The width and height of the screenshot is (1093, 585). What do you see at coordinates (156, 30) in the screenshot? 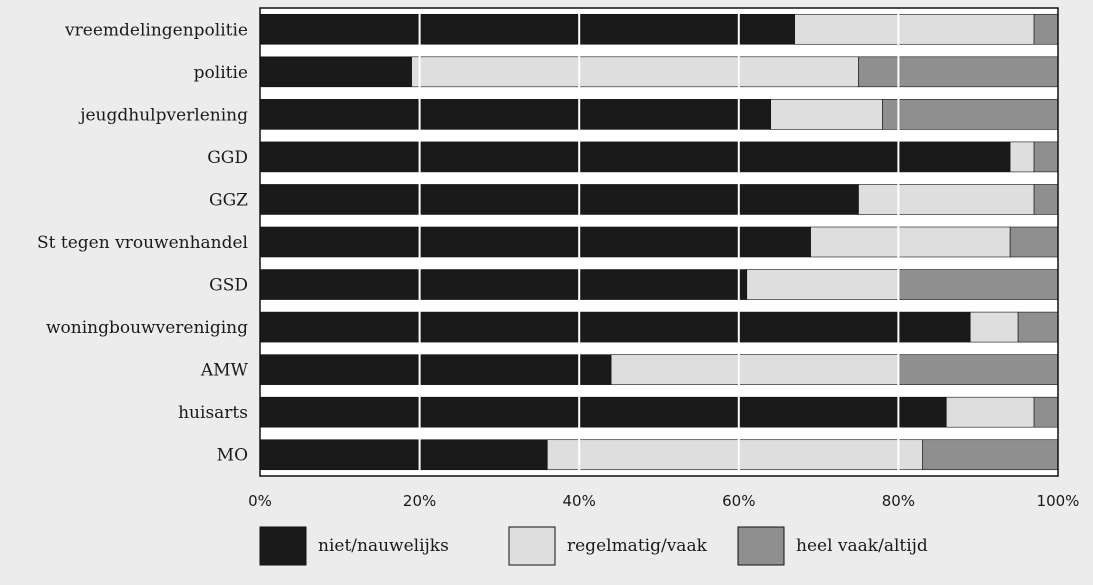
I see `category-label: vreemdelingenpolitie` at bounding box center [156, 30].